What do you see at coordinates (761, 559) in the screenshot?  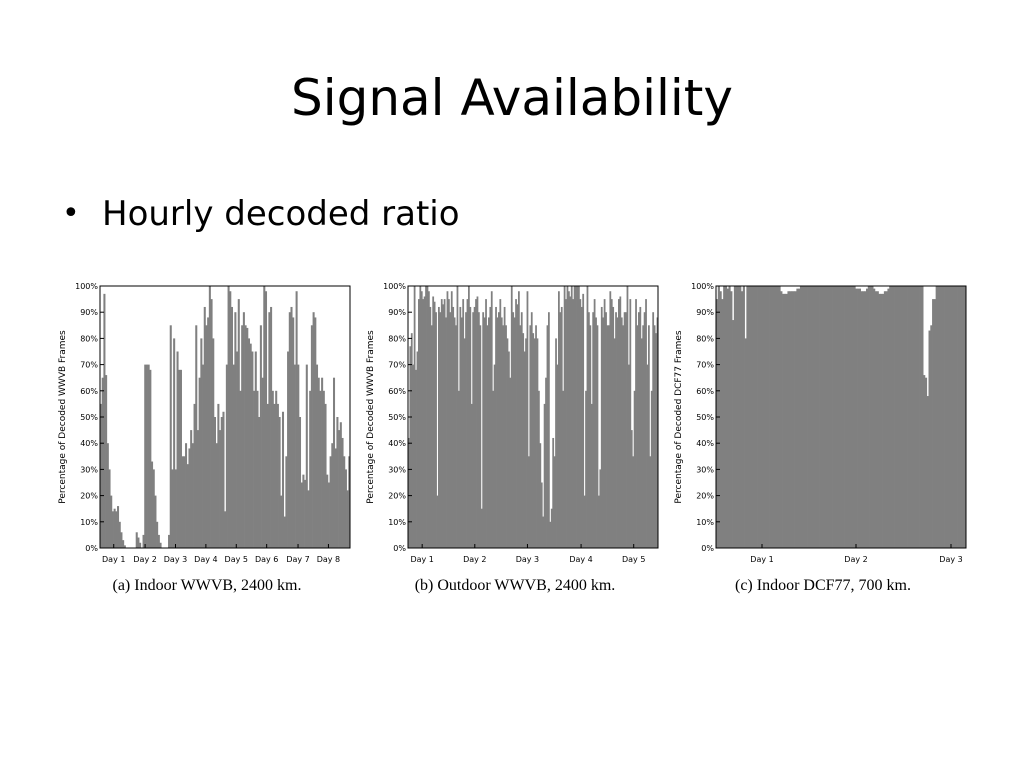 I see `x-tick-label: Day 1` at bounding box center [761, 559].